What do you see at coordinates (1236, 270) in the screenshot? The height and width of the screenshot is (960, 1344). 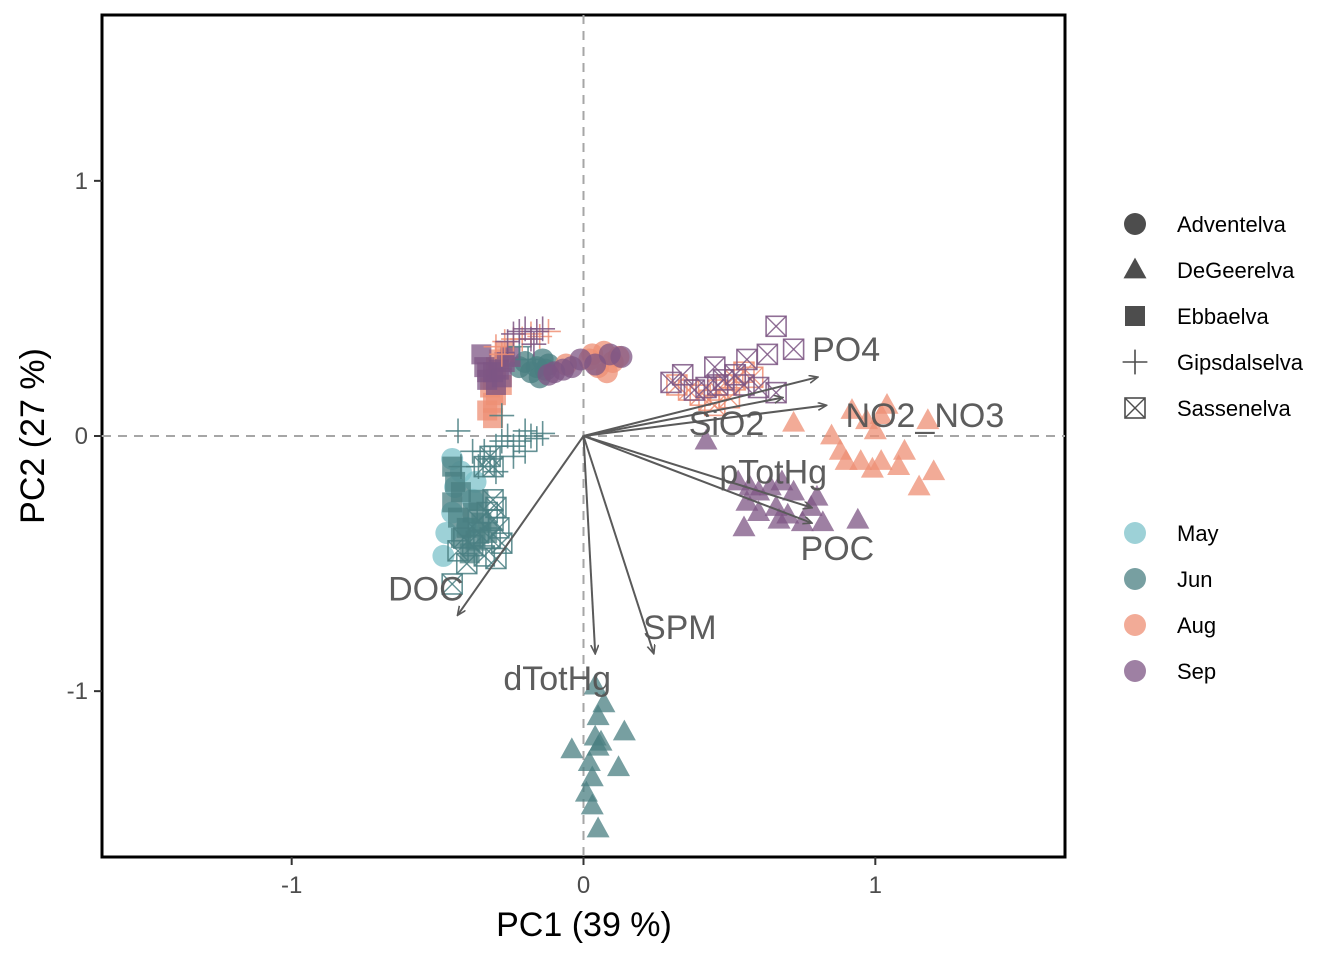 I see `legend-label: DeGeerelva` at bounding box center [1236, 270].